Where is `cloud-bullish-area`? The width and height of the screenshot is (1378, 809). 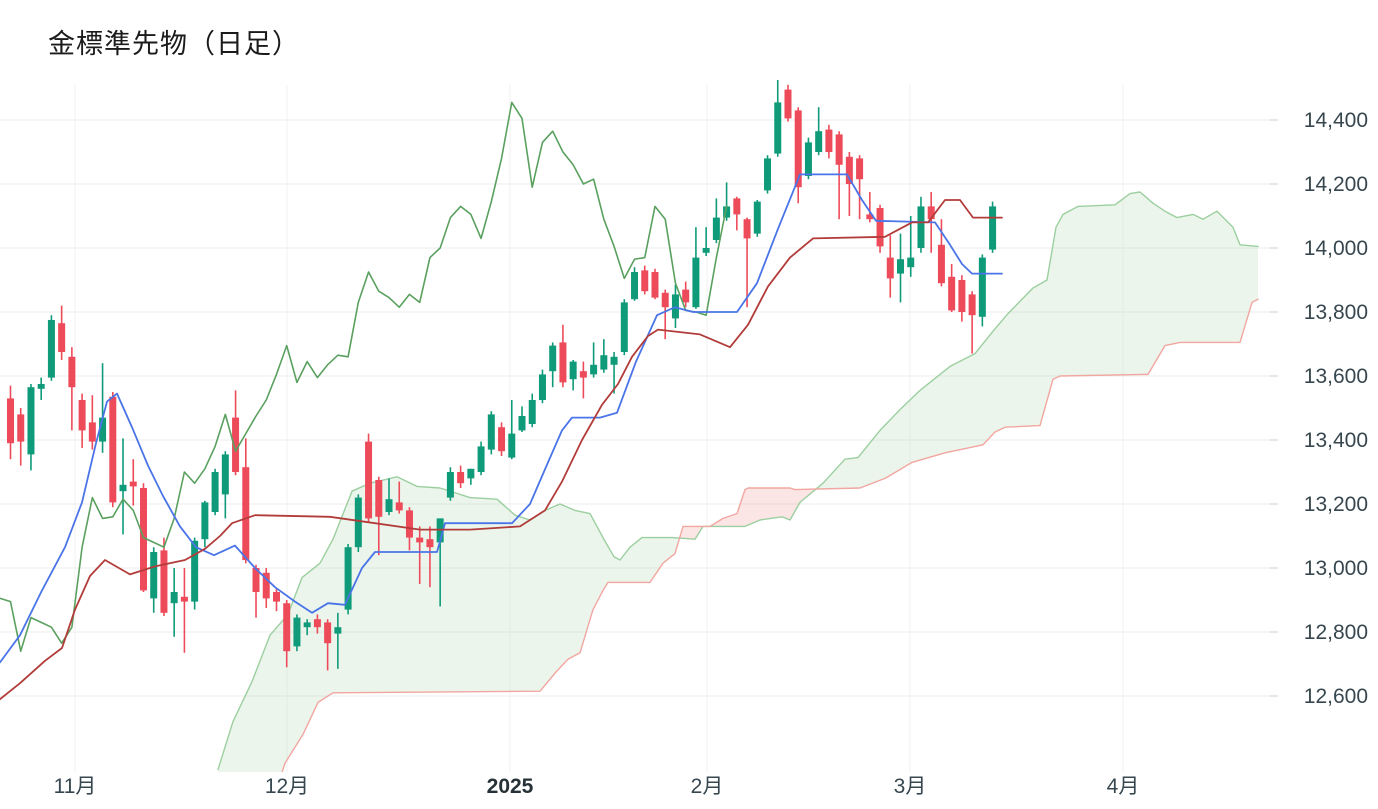
cloud-bullish-area is located at coordinates (1037, 341).